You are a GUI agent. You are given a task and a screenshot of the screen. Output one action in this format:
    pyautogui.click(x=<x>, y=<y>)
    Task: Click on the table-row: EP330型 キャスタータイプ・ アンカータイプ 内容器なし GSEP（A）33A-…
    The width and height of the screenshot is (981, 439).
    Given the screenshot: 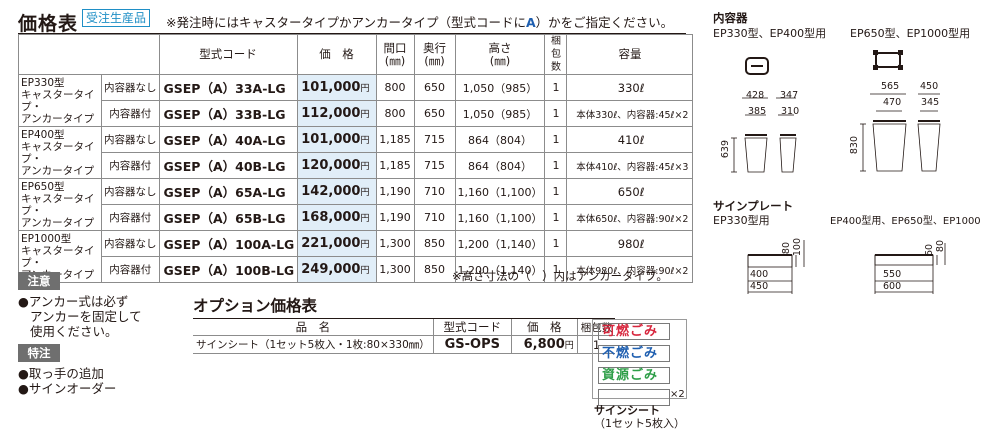 What is the action you would take?
    pyautogui.click(x=356, y=100)
    